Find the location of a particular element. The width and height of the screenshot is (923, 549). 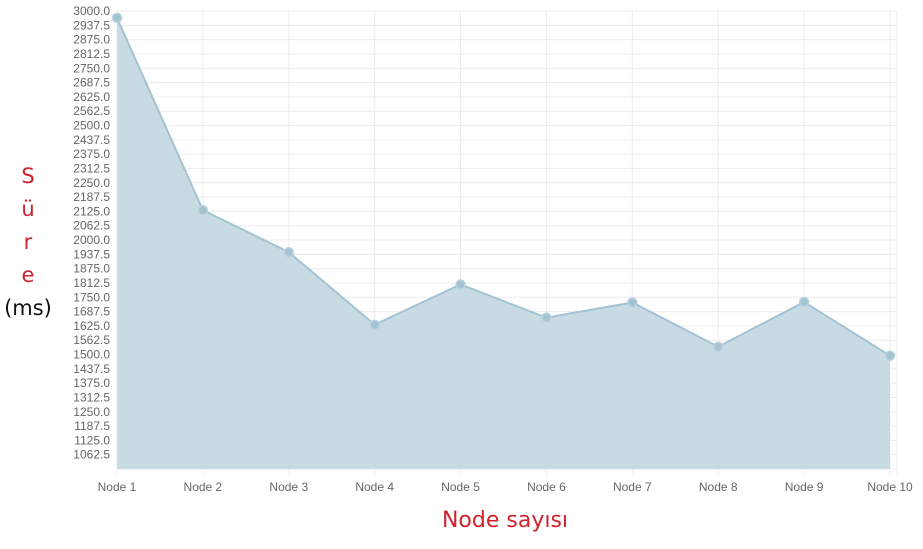

y-tick-label: 1812.5 is located at coordinates (91, 283).